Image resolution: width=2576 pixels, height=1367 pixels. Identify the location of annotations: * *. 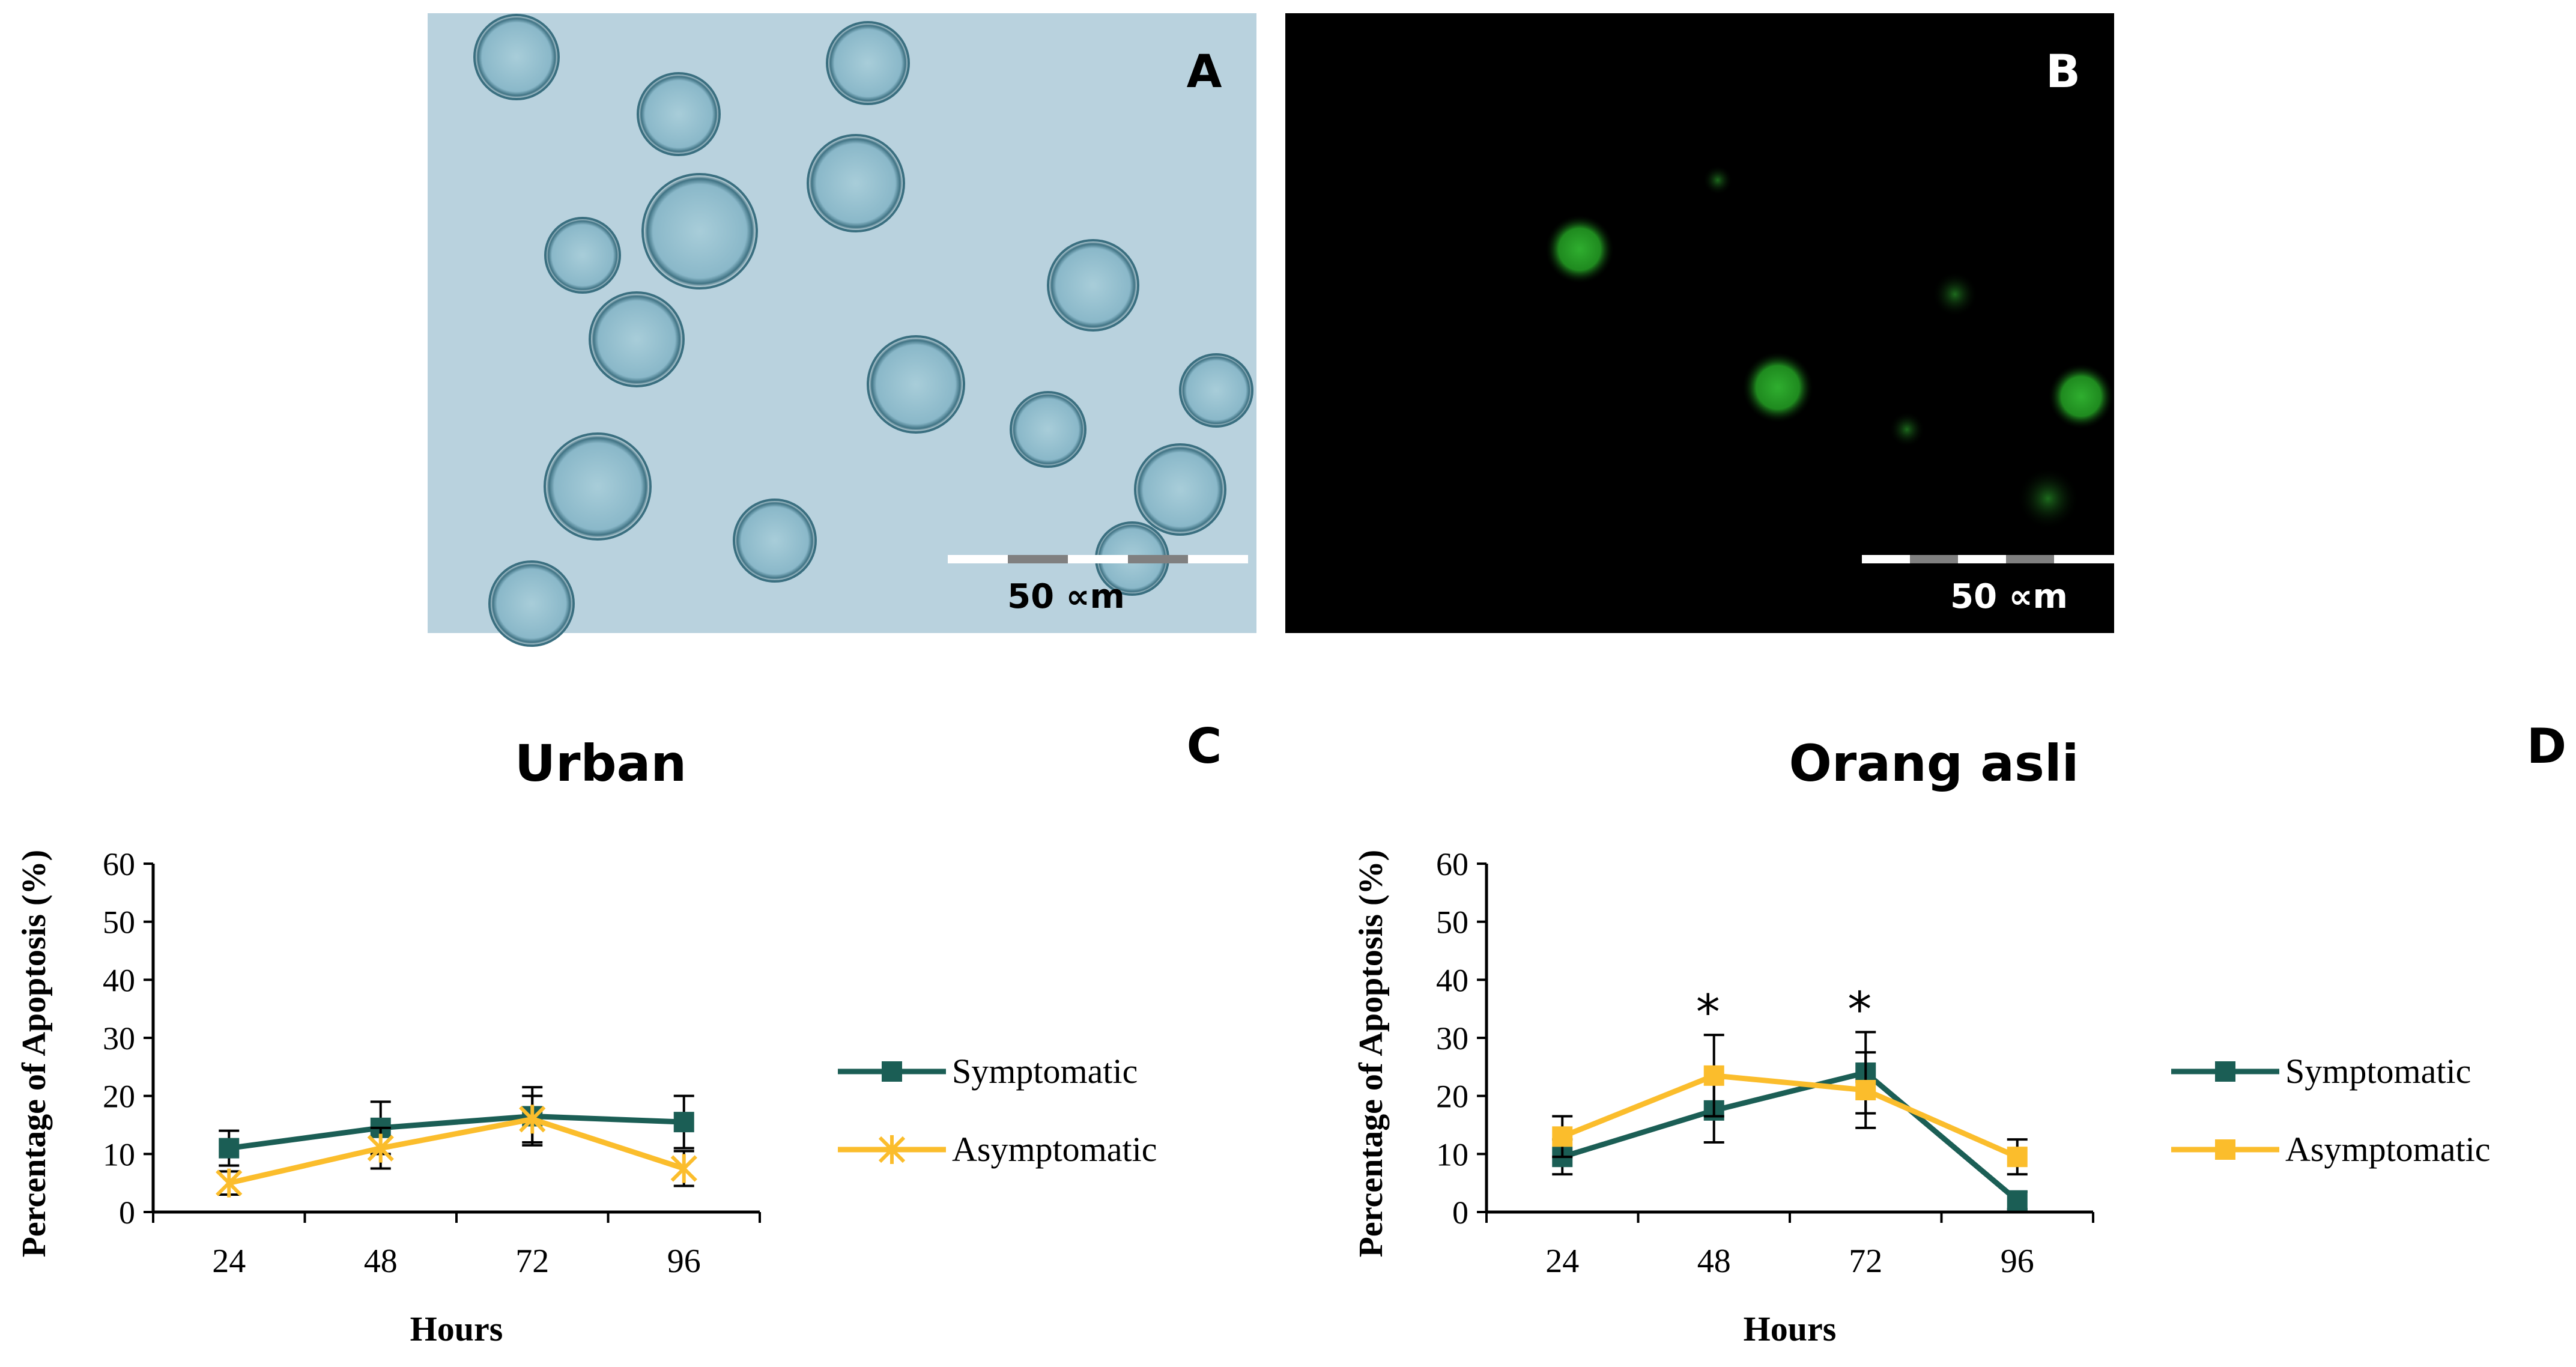
(1784, 1010).